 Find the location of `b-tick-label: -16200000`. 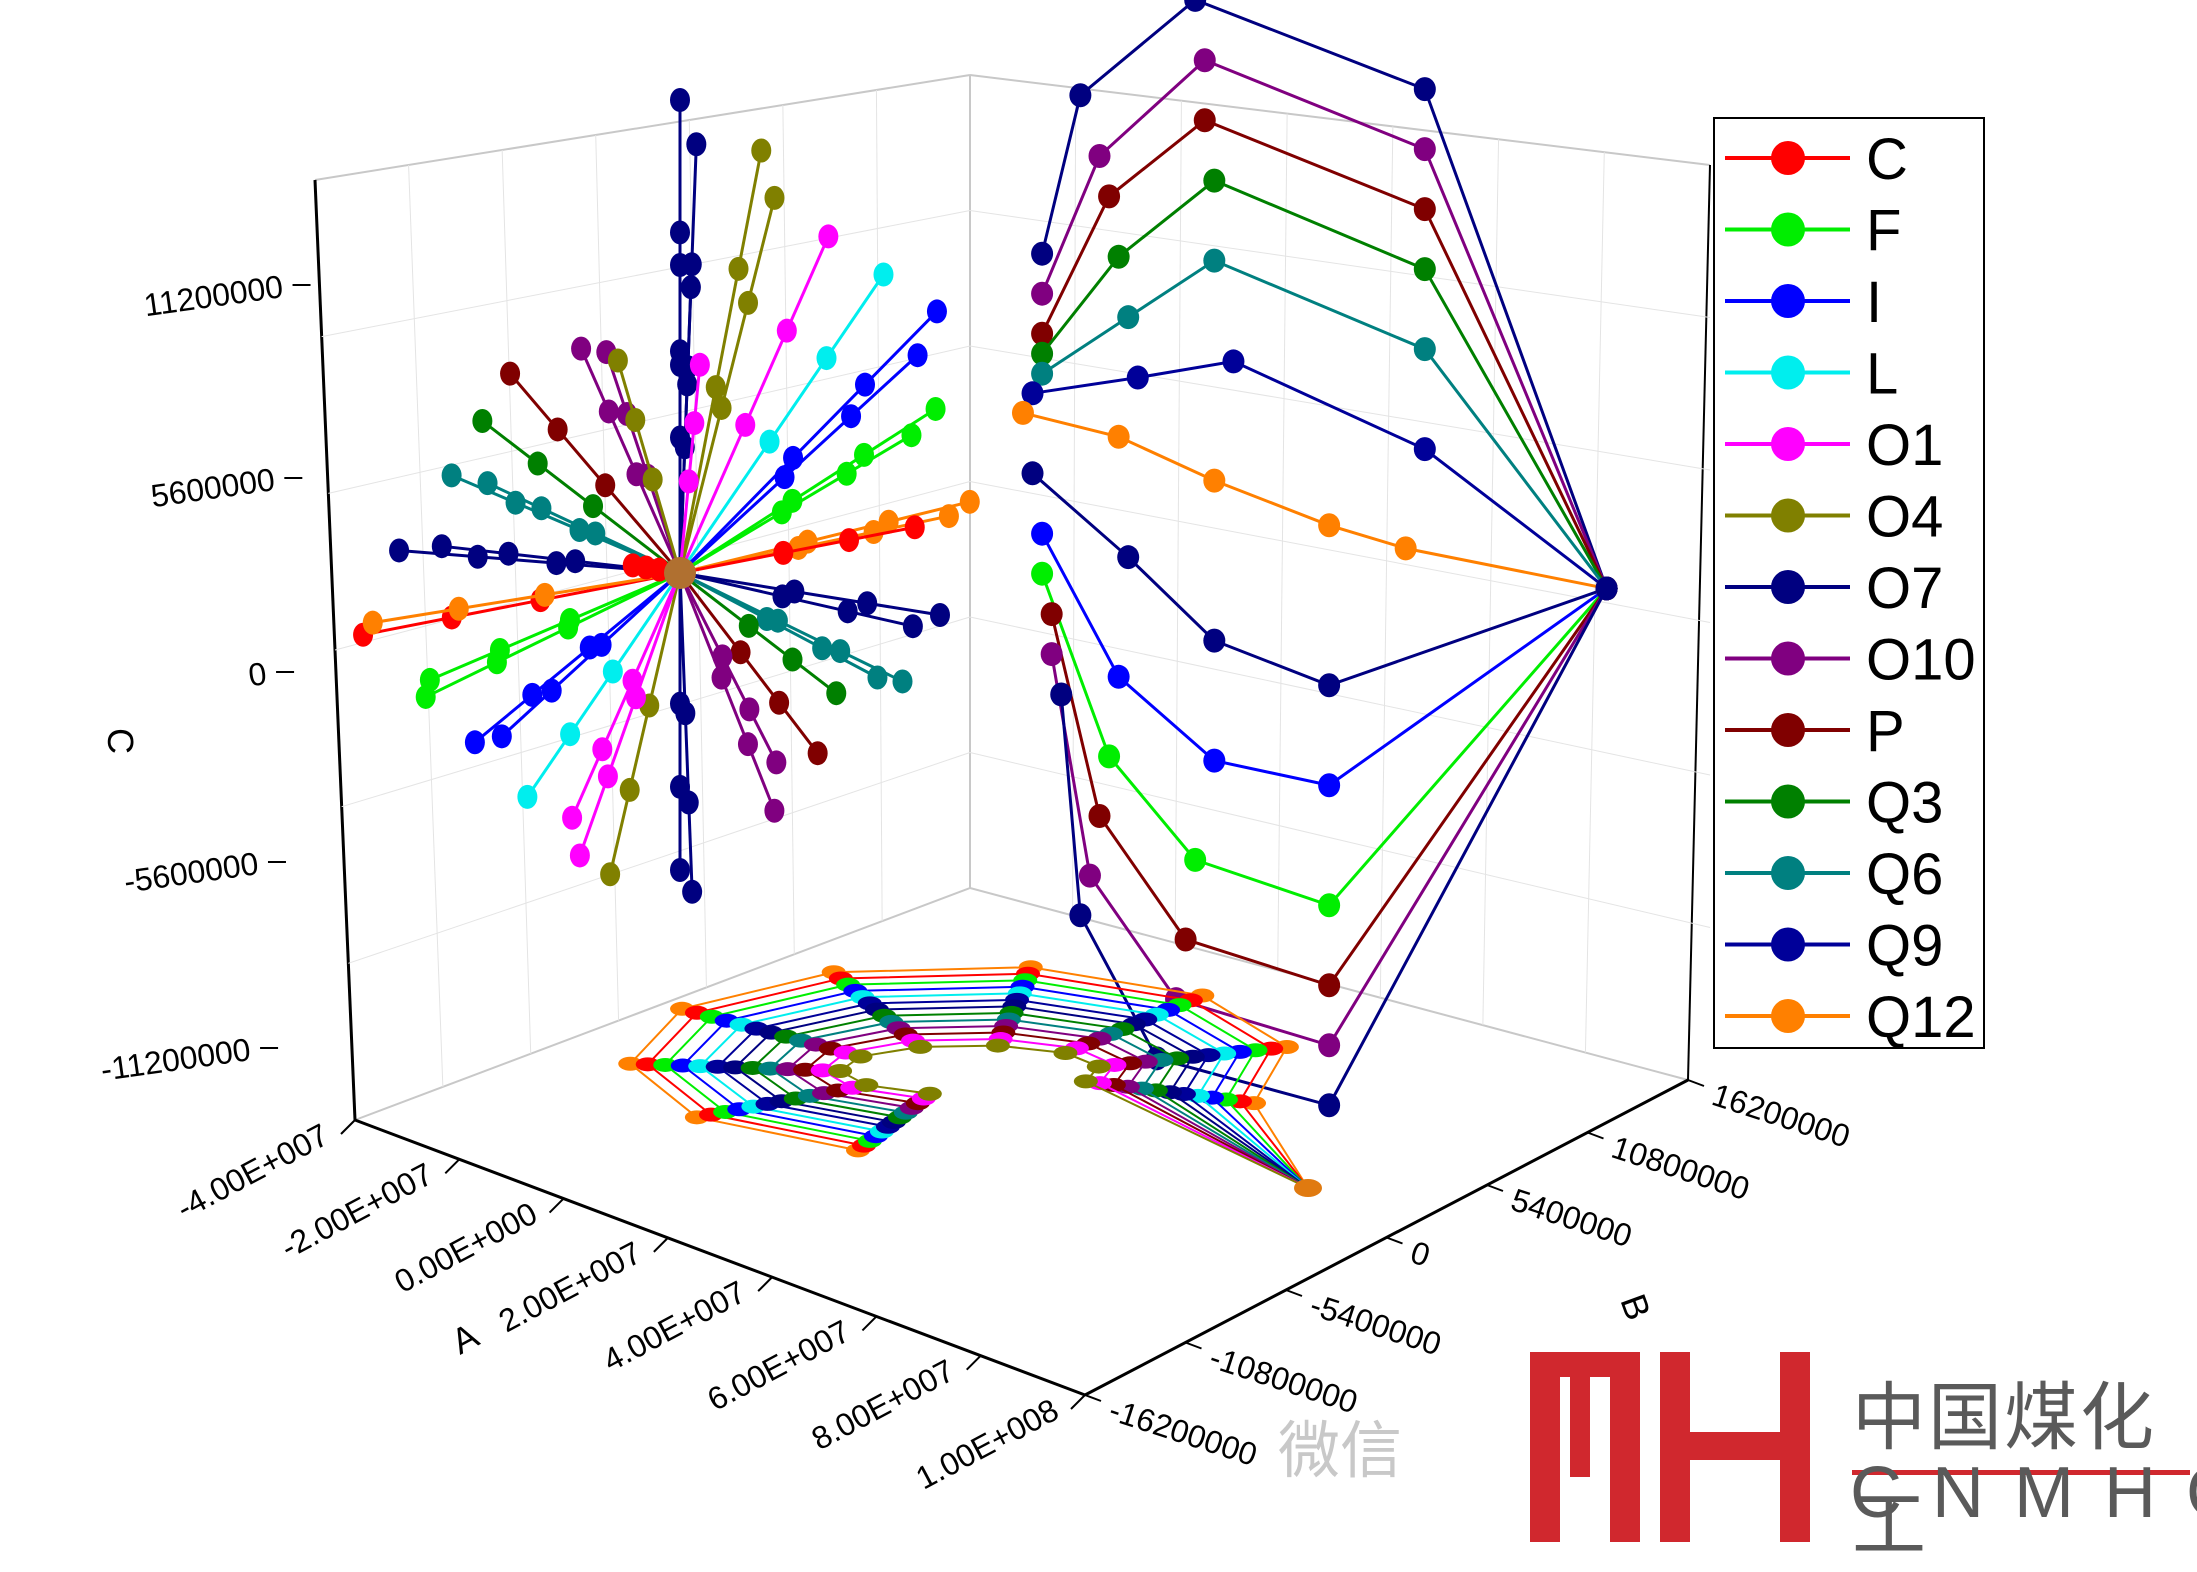

b-tick-label: -16200000 is located at coordinates (1183, 1432).